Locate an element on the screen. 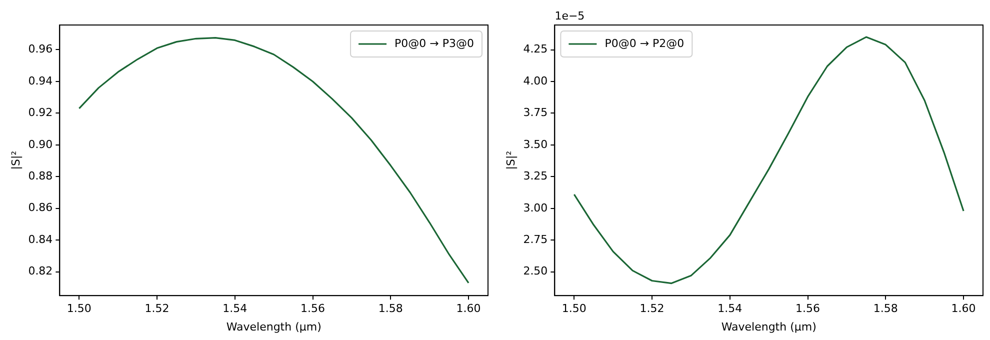 The image size is (990, 340). y-tick-label: 3.00 is located at coordinates (535, 207).